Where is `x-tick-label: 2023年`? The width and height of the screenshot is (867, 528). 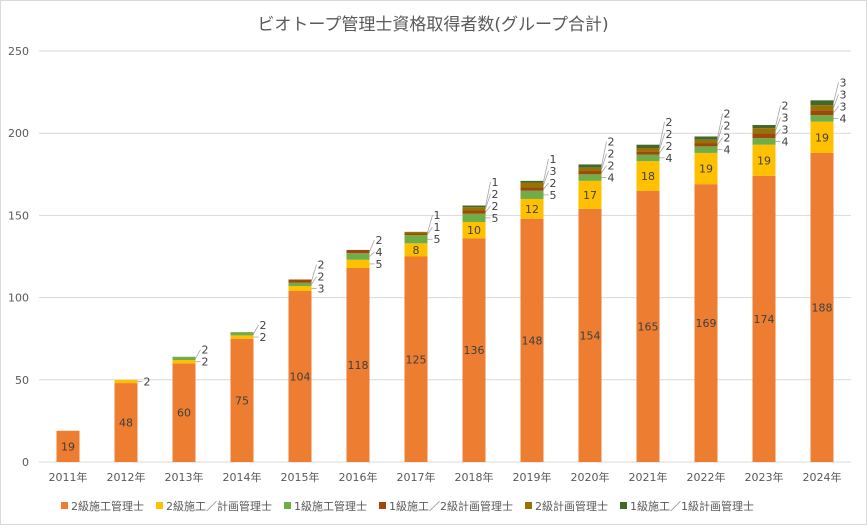
x-tick-label: 2023年 is located at coordinates (764, 477).